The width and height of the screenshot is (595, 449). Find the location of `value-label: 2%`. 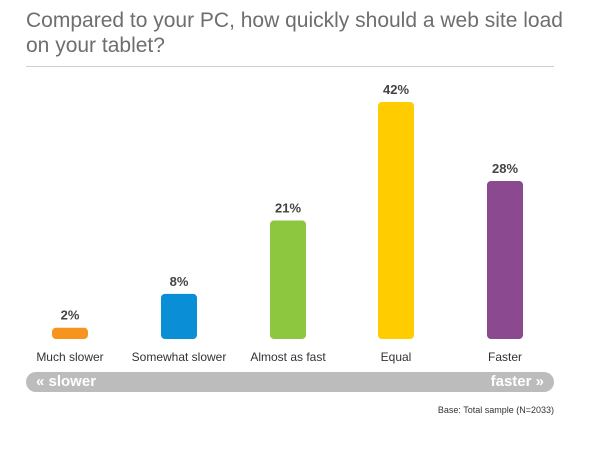

value-label: 2% is located at coordinates (70, 315).